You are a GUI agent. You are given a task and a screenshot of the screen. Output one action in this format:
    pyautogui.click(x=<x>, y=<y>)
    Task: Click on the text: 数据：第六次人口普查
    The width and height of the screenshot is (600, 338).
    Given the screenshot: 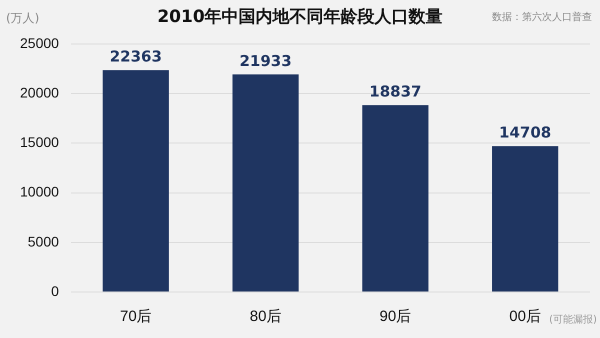 What is the action you would take?
    pyautogui.click(x=542, y=17)
    